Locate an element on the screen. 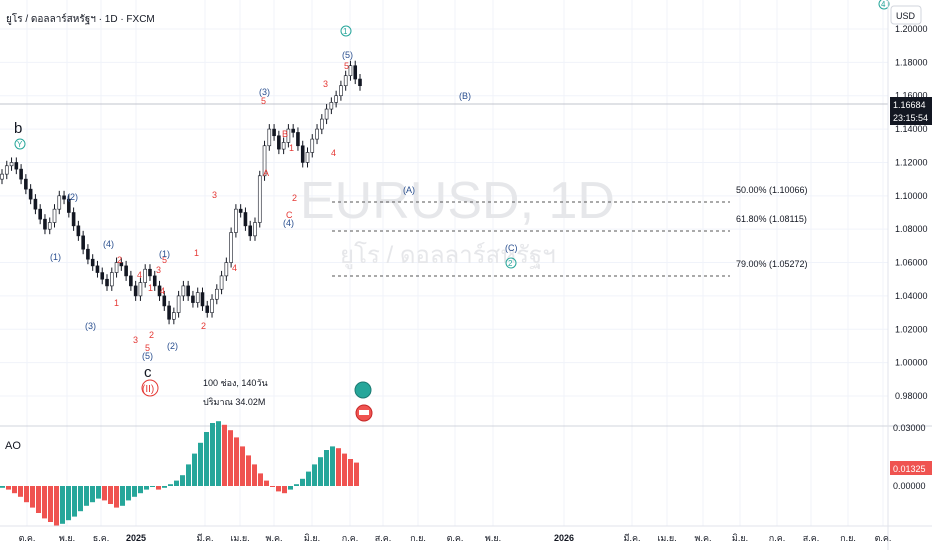  wave-label-r4d: 4 is located at coordinates (333, 153).